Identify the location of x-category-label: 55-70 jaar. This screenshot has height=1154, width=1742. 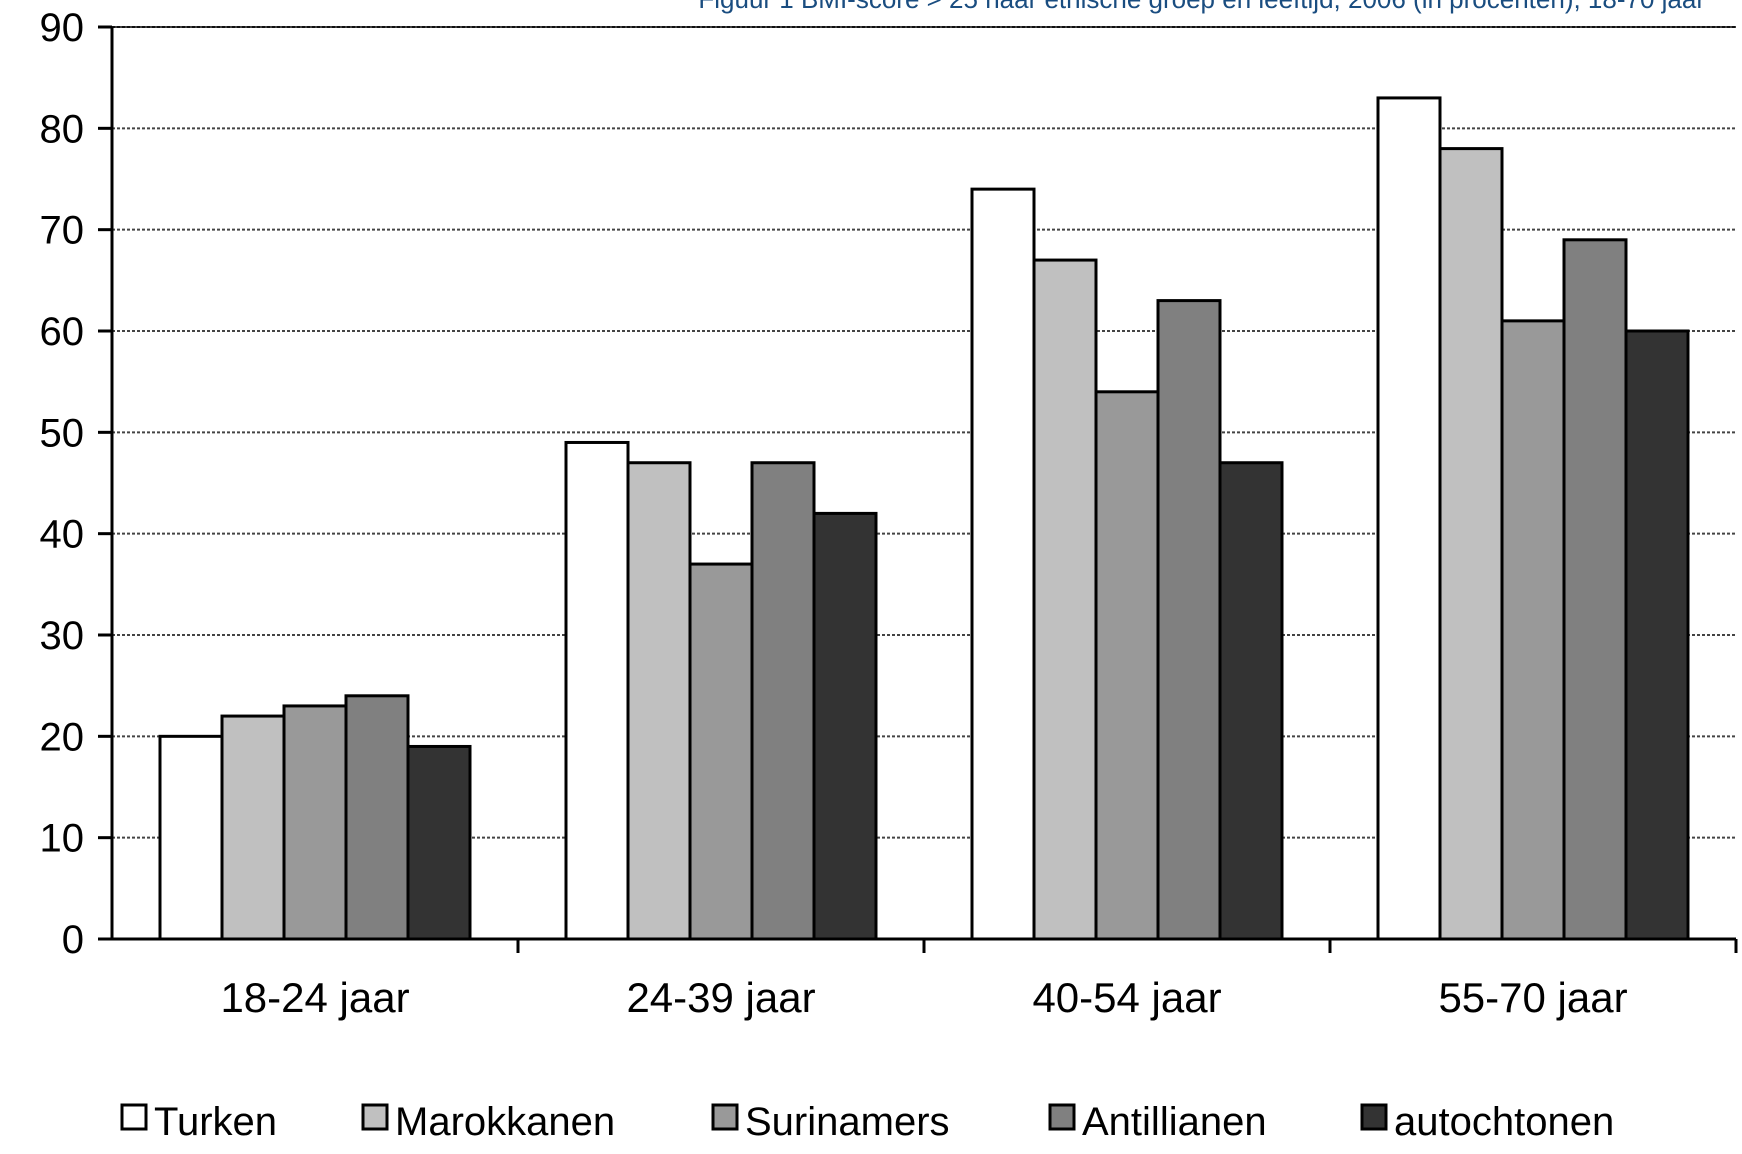
(1532, 997).